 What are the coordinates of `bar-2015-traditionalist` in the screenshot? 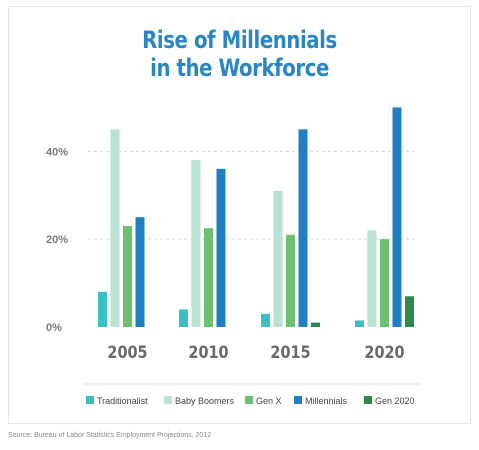 It's located at (265, 320).